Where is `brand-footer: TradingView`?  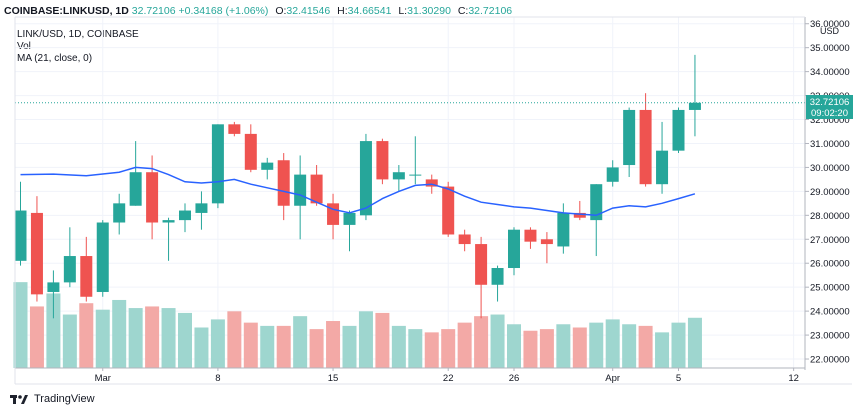
brand-footer: TradingView is located at coordinates (52, 399).